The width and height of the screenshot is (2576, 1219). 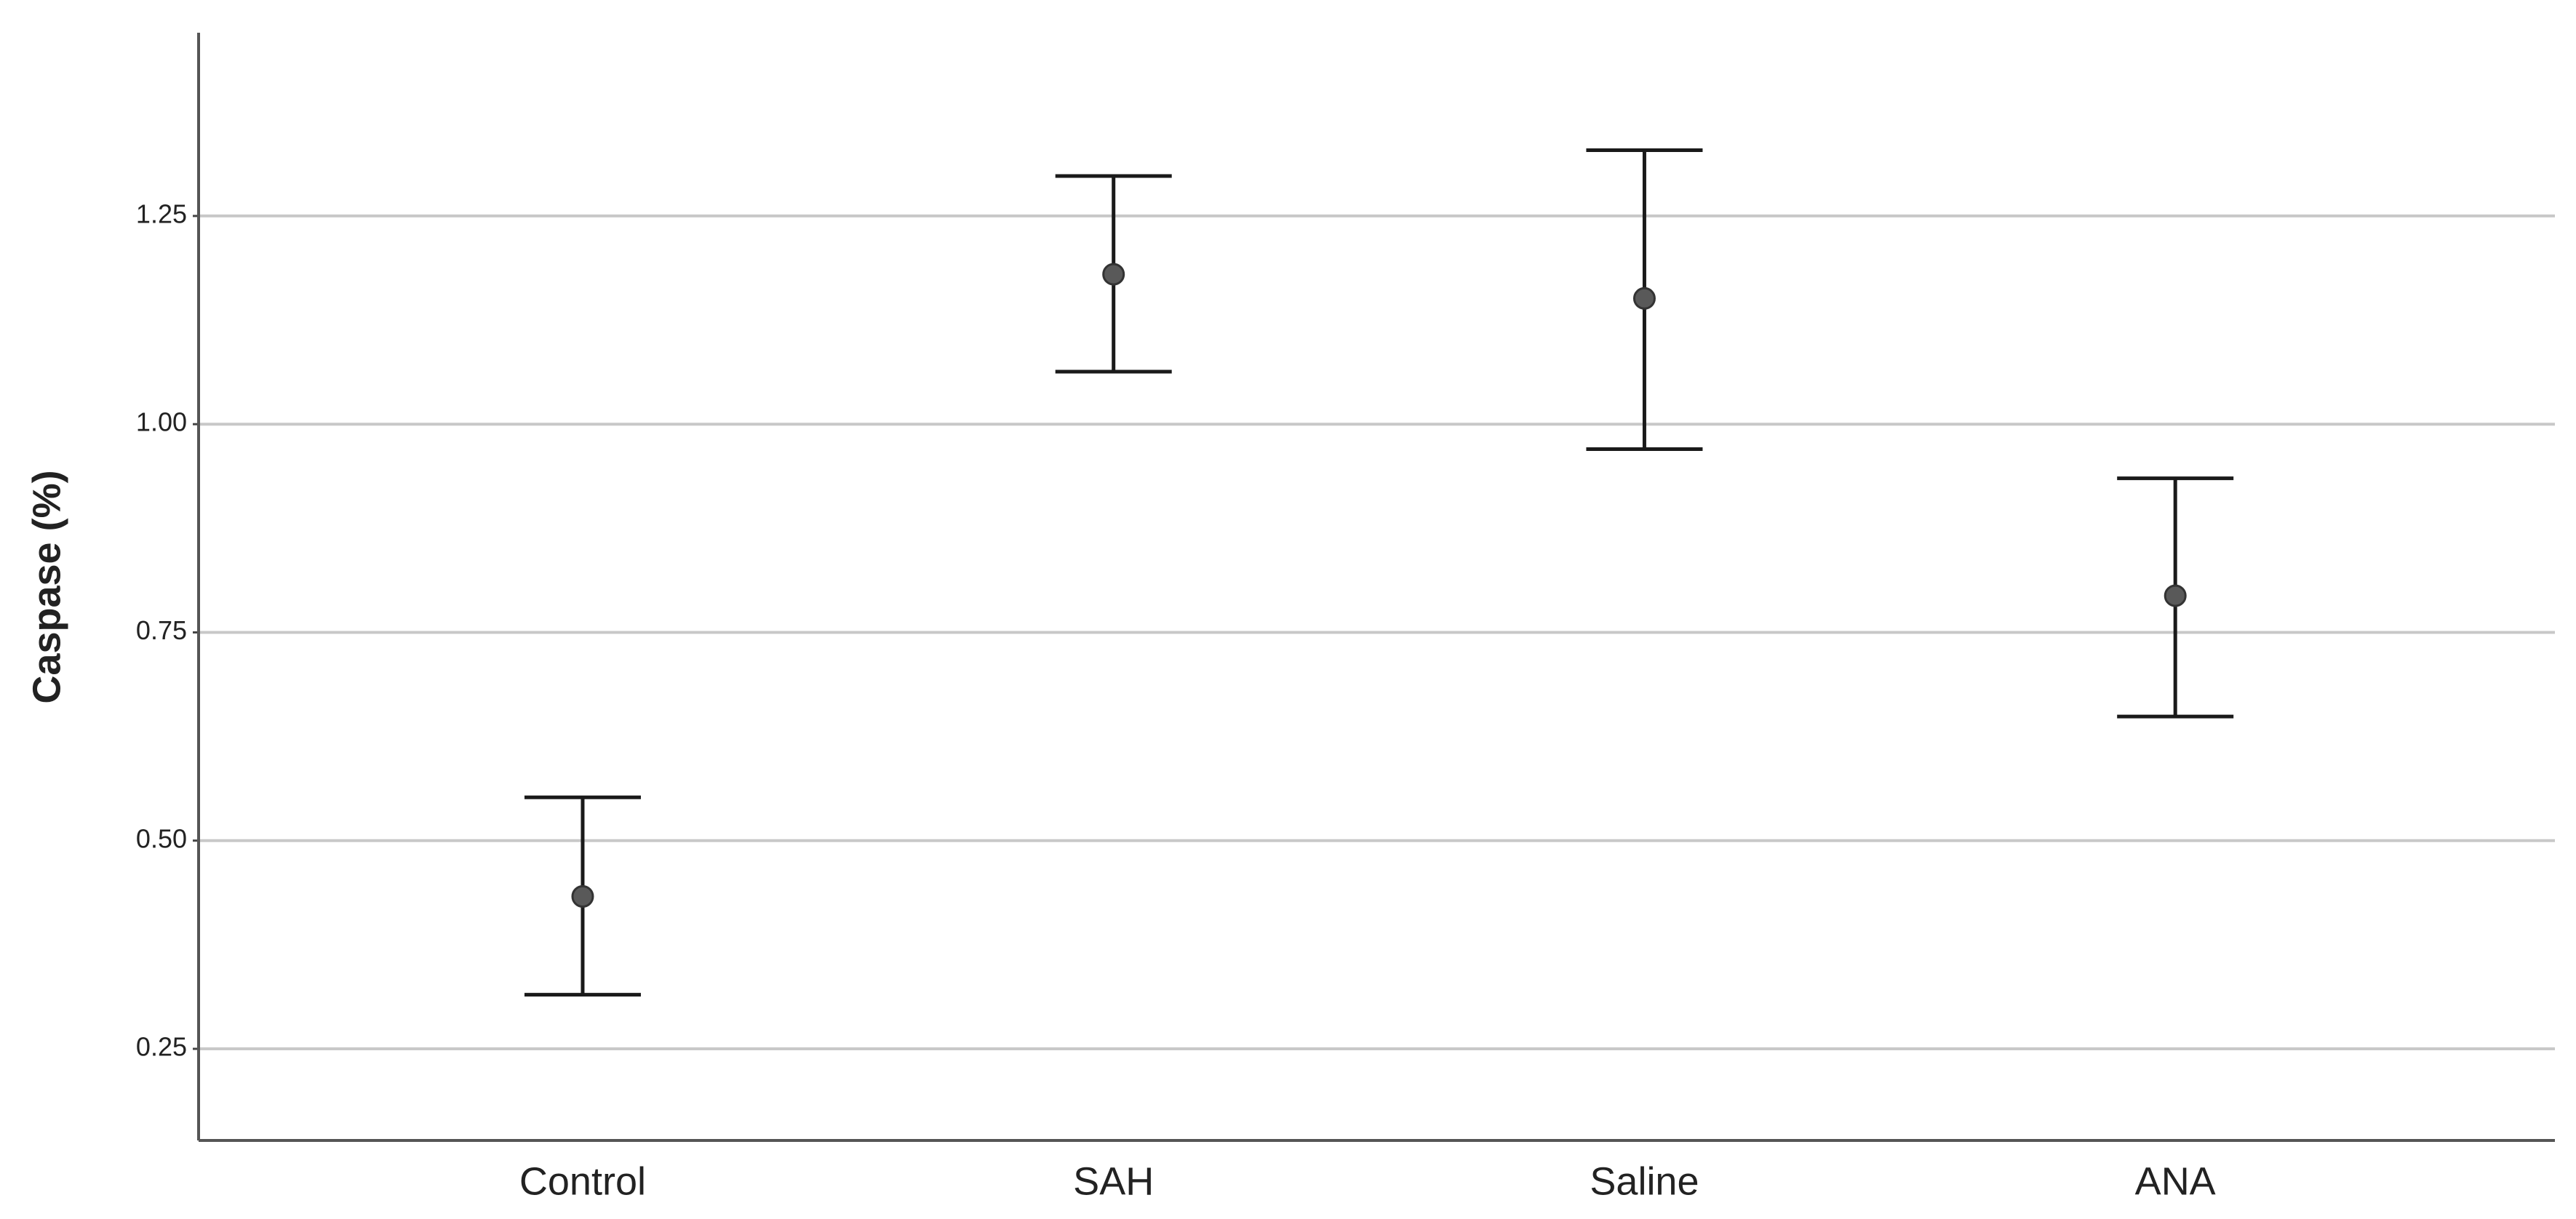 I want to click on y-axis-label: Caspase (%), so click(x=46, y=586).